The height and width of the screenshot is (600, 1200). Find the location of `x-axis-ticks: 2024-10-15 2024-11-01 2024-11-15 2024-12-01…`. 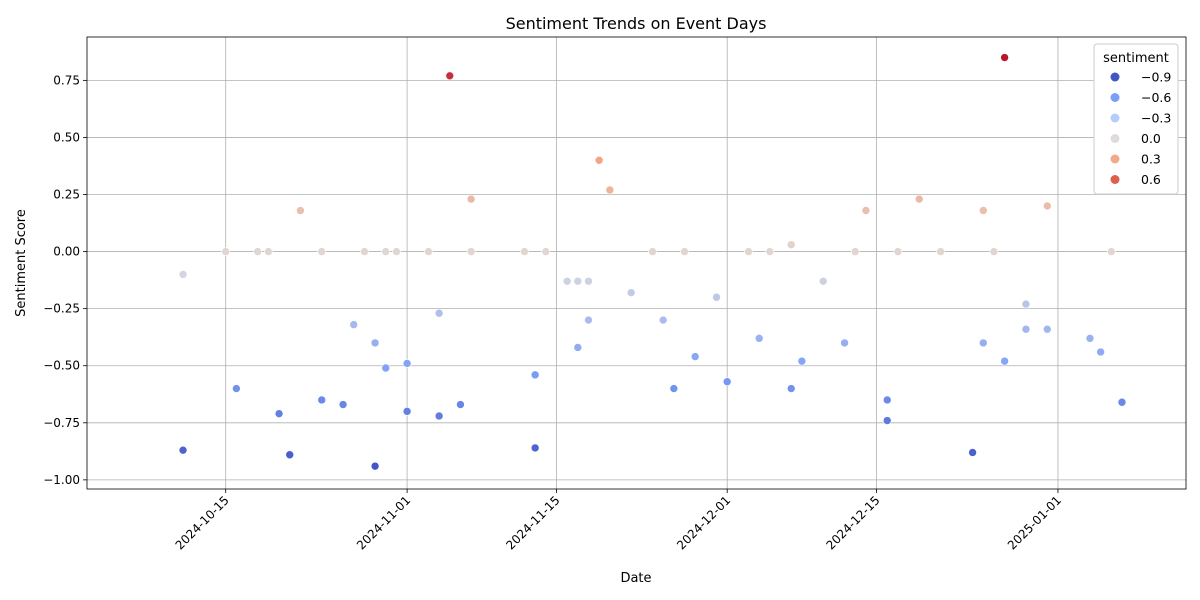

x-axis-ticks: 2024-10-15 2024-11-01 2024-11-15 2024-12-01… is located at coordinates (618, 520).